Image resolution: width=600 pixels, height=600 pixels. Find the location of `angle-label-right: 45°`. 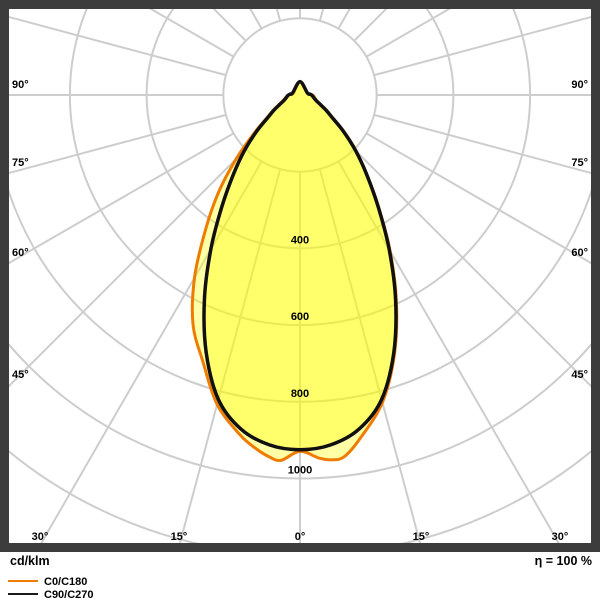

angle-label-right: 45° is located at coordinates (579, 375).